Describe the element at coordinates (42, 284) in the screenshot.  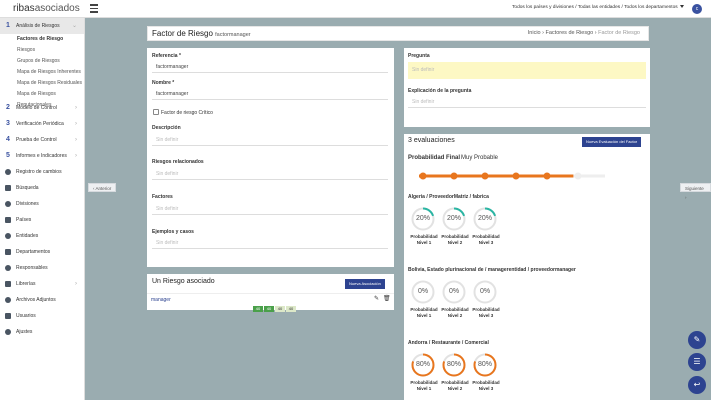
I see `sidebar-item: Librerías ›` at that location.